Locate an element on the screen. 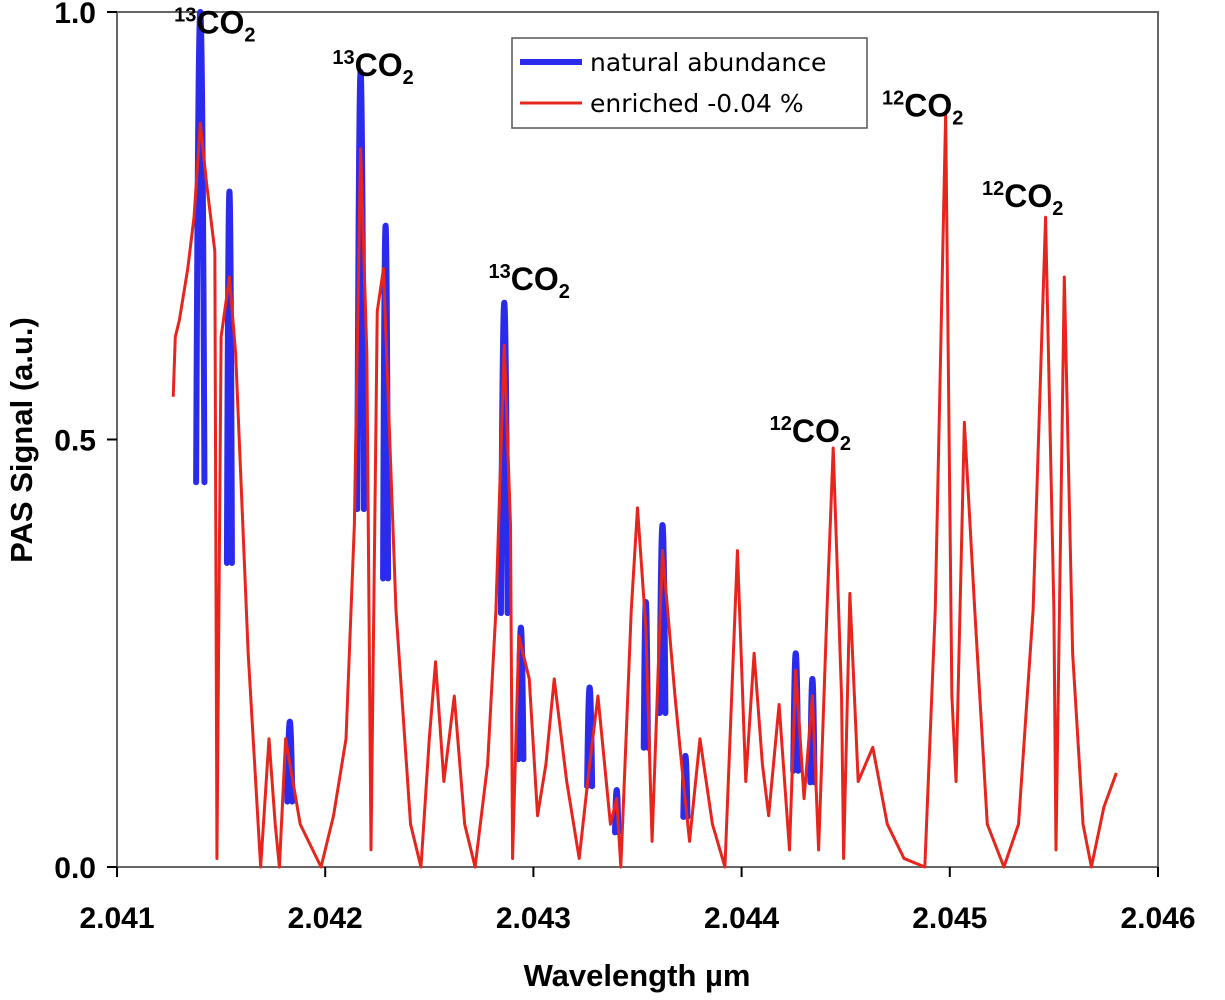  y-tick-label: 0.5 is located at coordinates (75, 441).